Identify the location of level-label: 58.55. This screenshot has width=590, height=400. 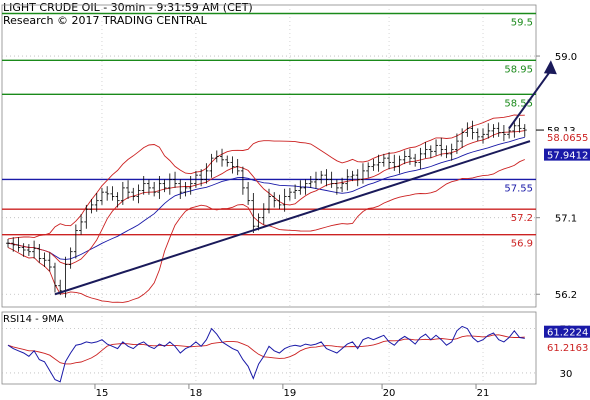
(518, 103).